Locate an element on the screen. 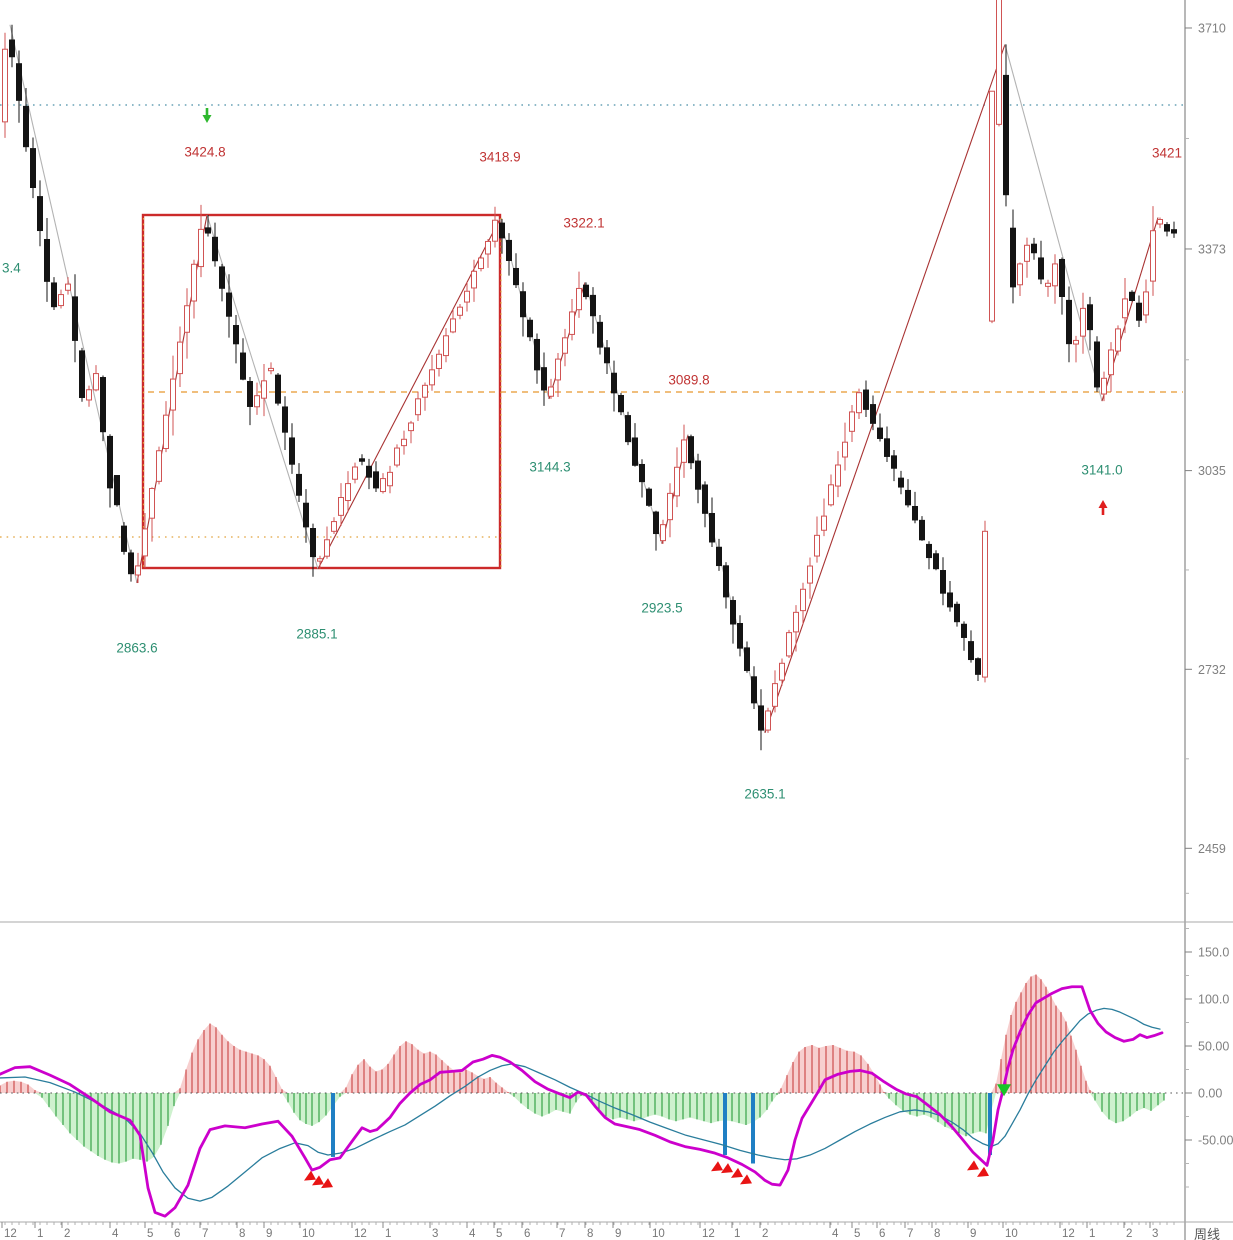  price-annotation: 3089.8 is located at coordinates (688, 380).